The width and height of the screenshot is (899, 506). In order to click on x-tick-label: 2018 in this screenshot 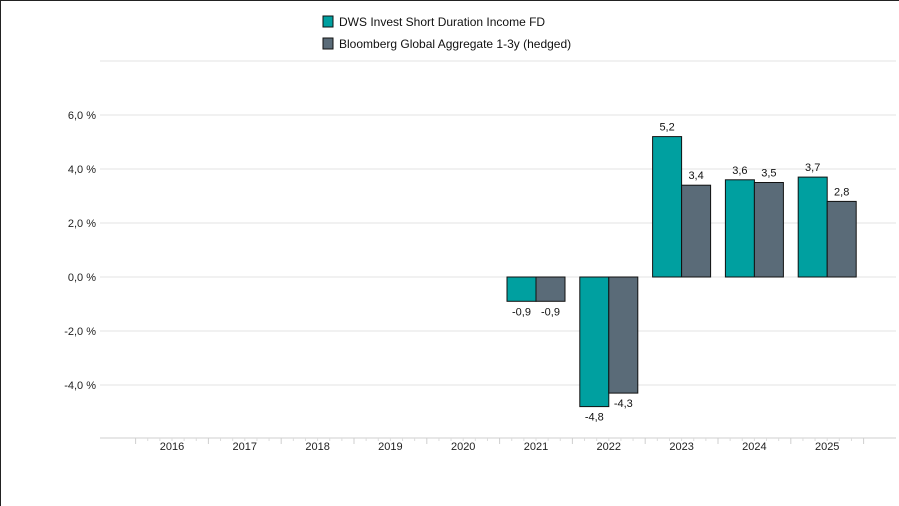, I will do `click(317, 447)`.